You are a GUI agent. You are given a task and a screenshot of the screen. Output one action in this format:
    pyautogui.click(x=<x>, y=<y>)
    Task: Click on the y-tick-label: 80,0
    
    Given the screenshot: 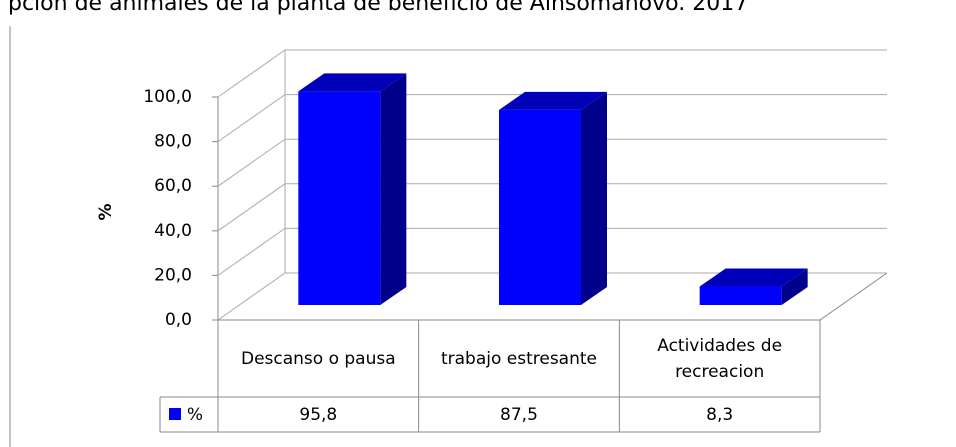 What is the action you would take?
    pyautogui.click(x=173, y=142)
    